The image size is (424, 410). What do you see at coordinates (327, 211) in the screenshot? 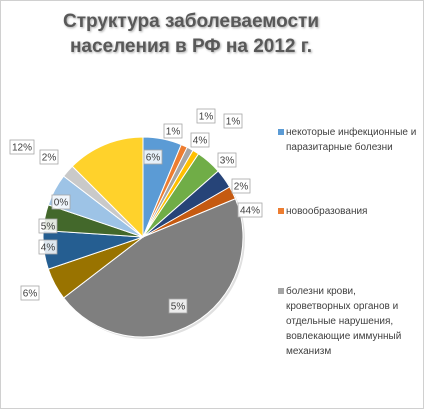
I see `legend-label-neoplasms: новообразования` at bounding box center [327, 211].